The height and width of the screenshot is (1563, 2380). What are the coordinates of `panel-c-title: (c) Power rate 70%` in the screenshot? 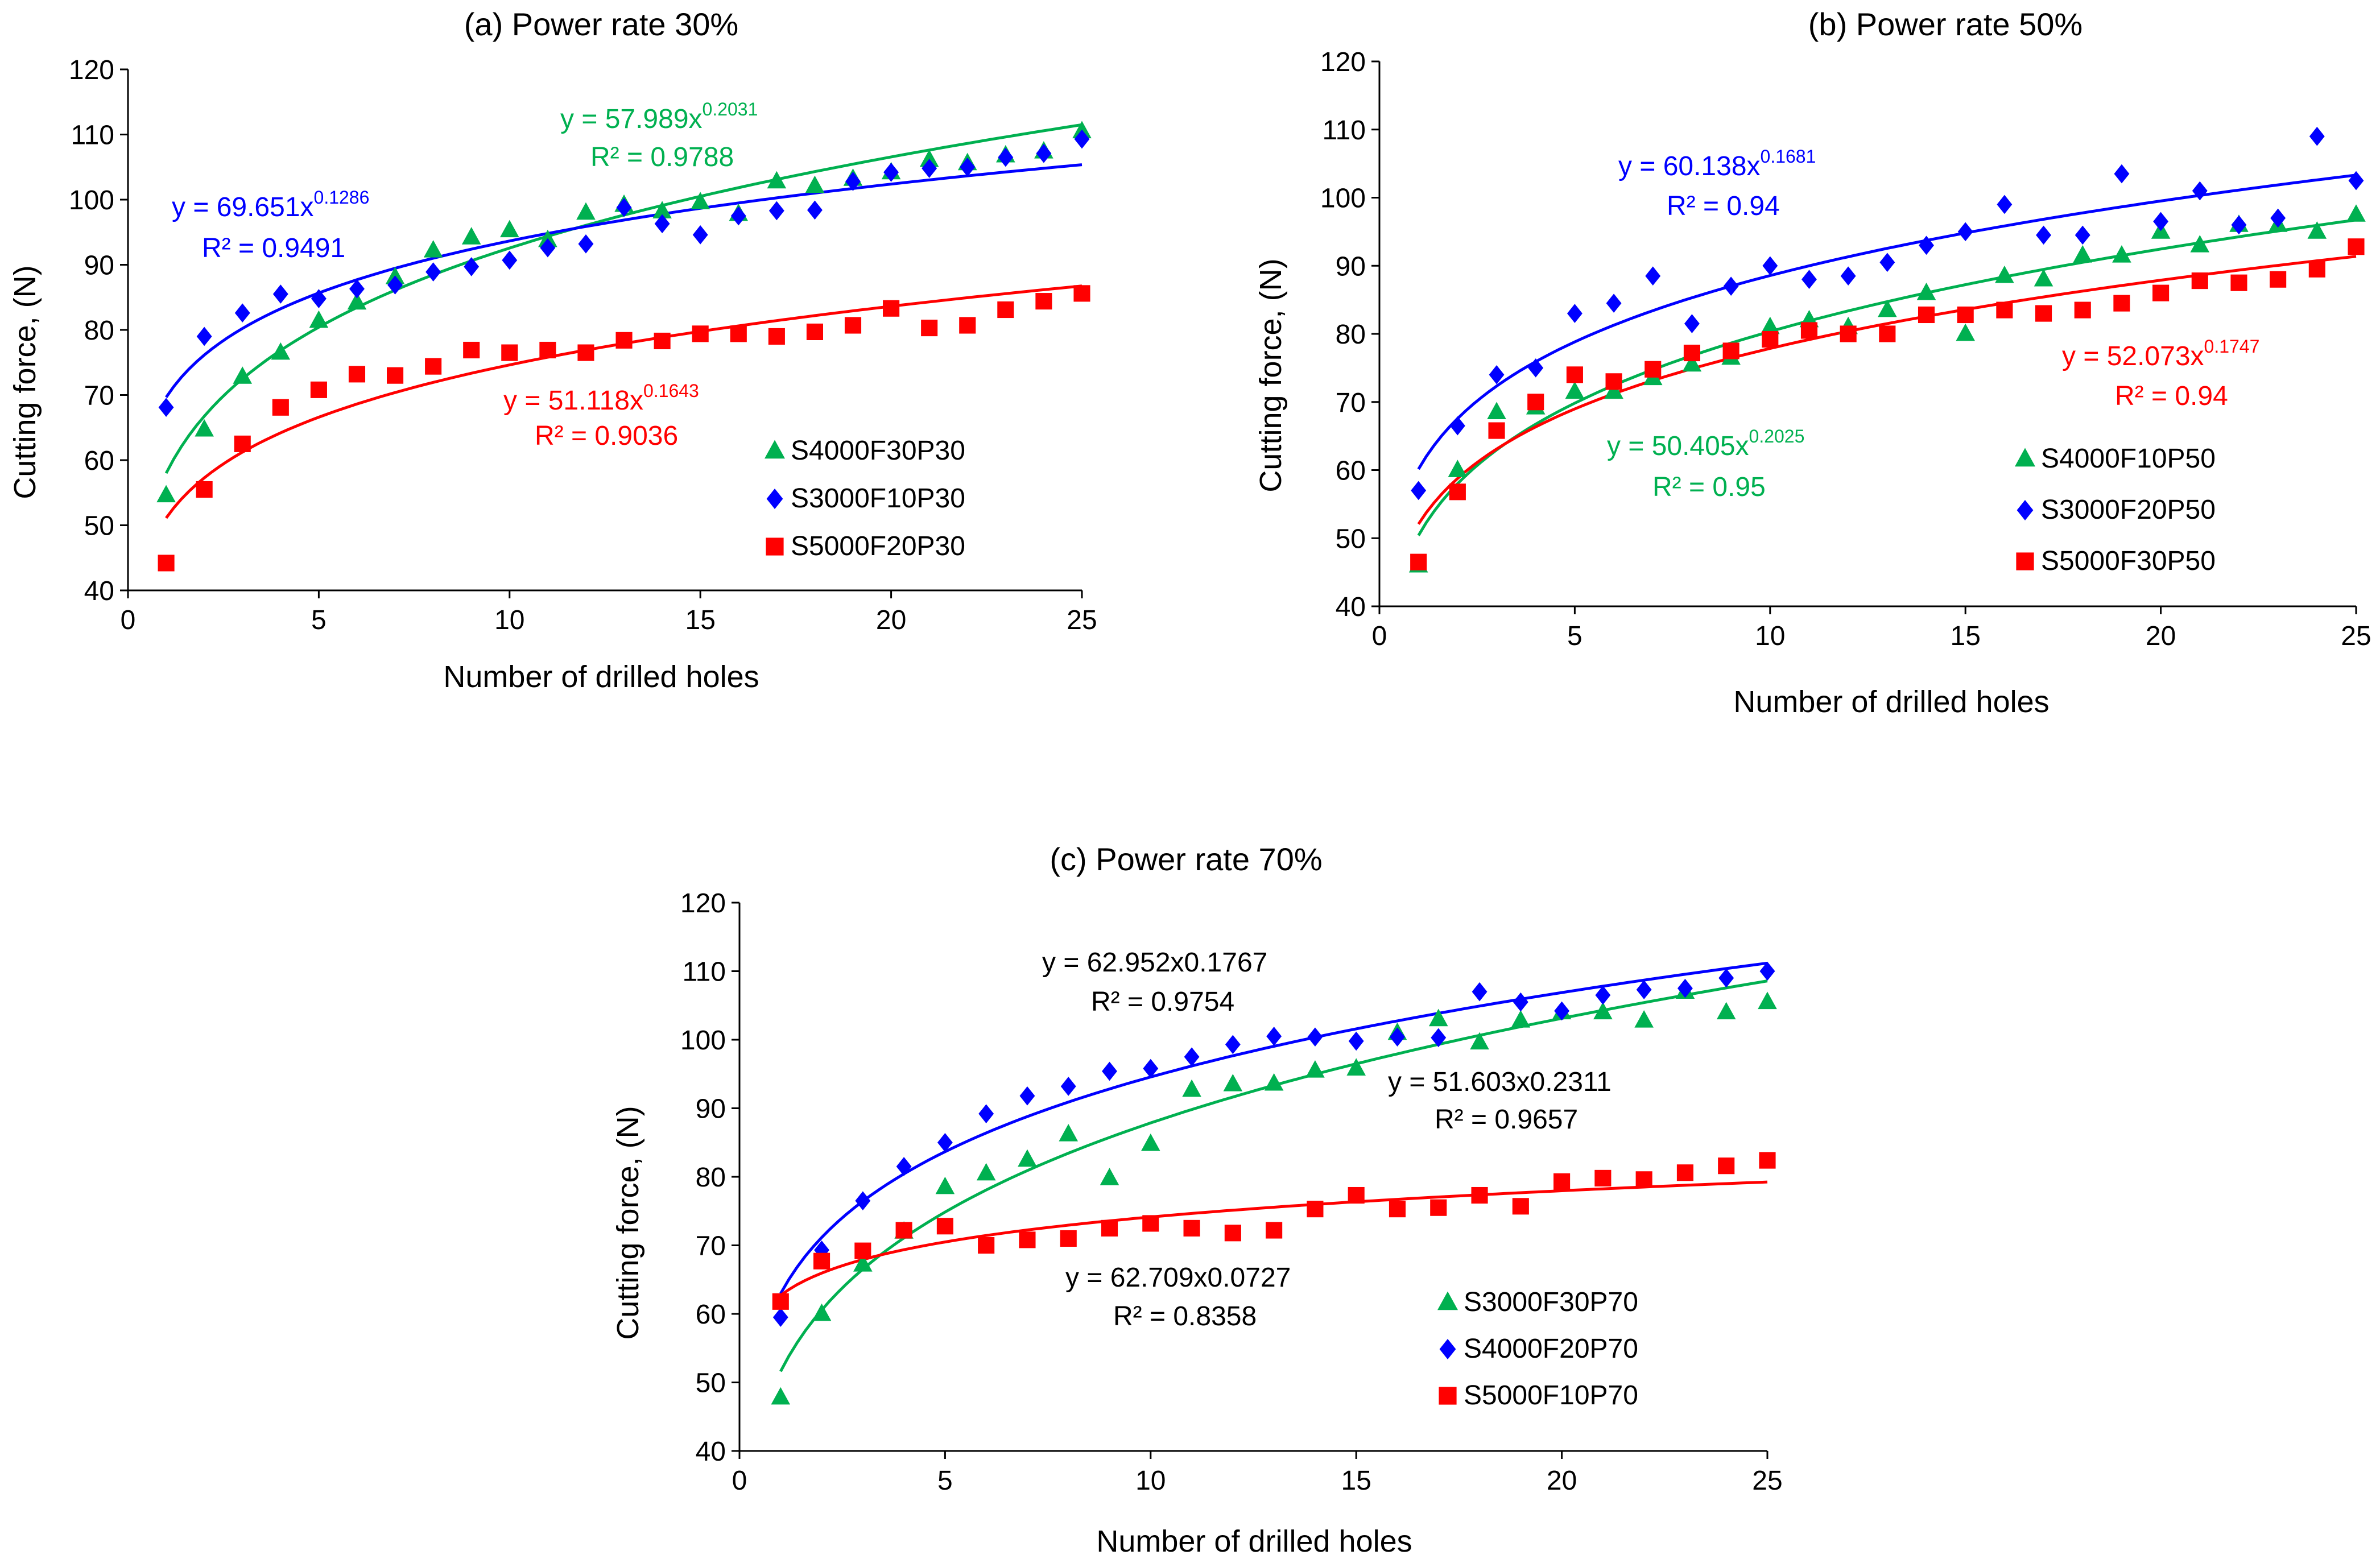 It's located at (1185, 859).